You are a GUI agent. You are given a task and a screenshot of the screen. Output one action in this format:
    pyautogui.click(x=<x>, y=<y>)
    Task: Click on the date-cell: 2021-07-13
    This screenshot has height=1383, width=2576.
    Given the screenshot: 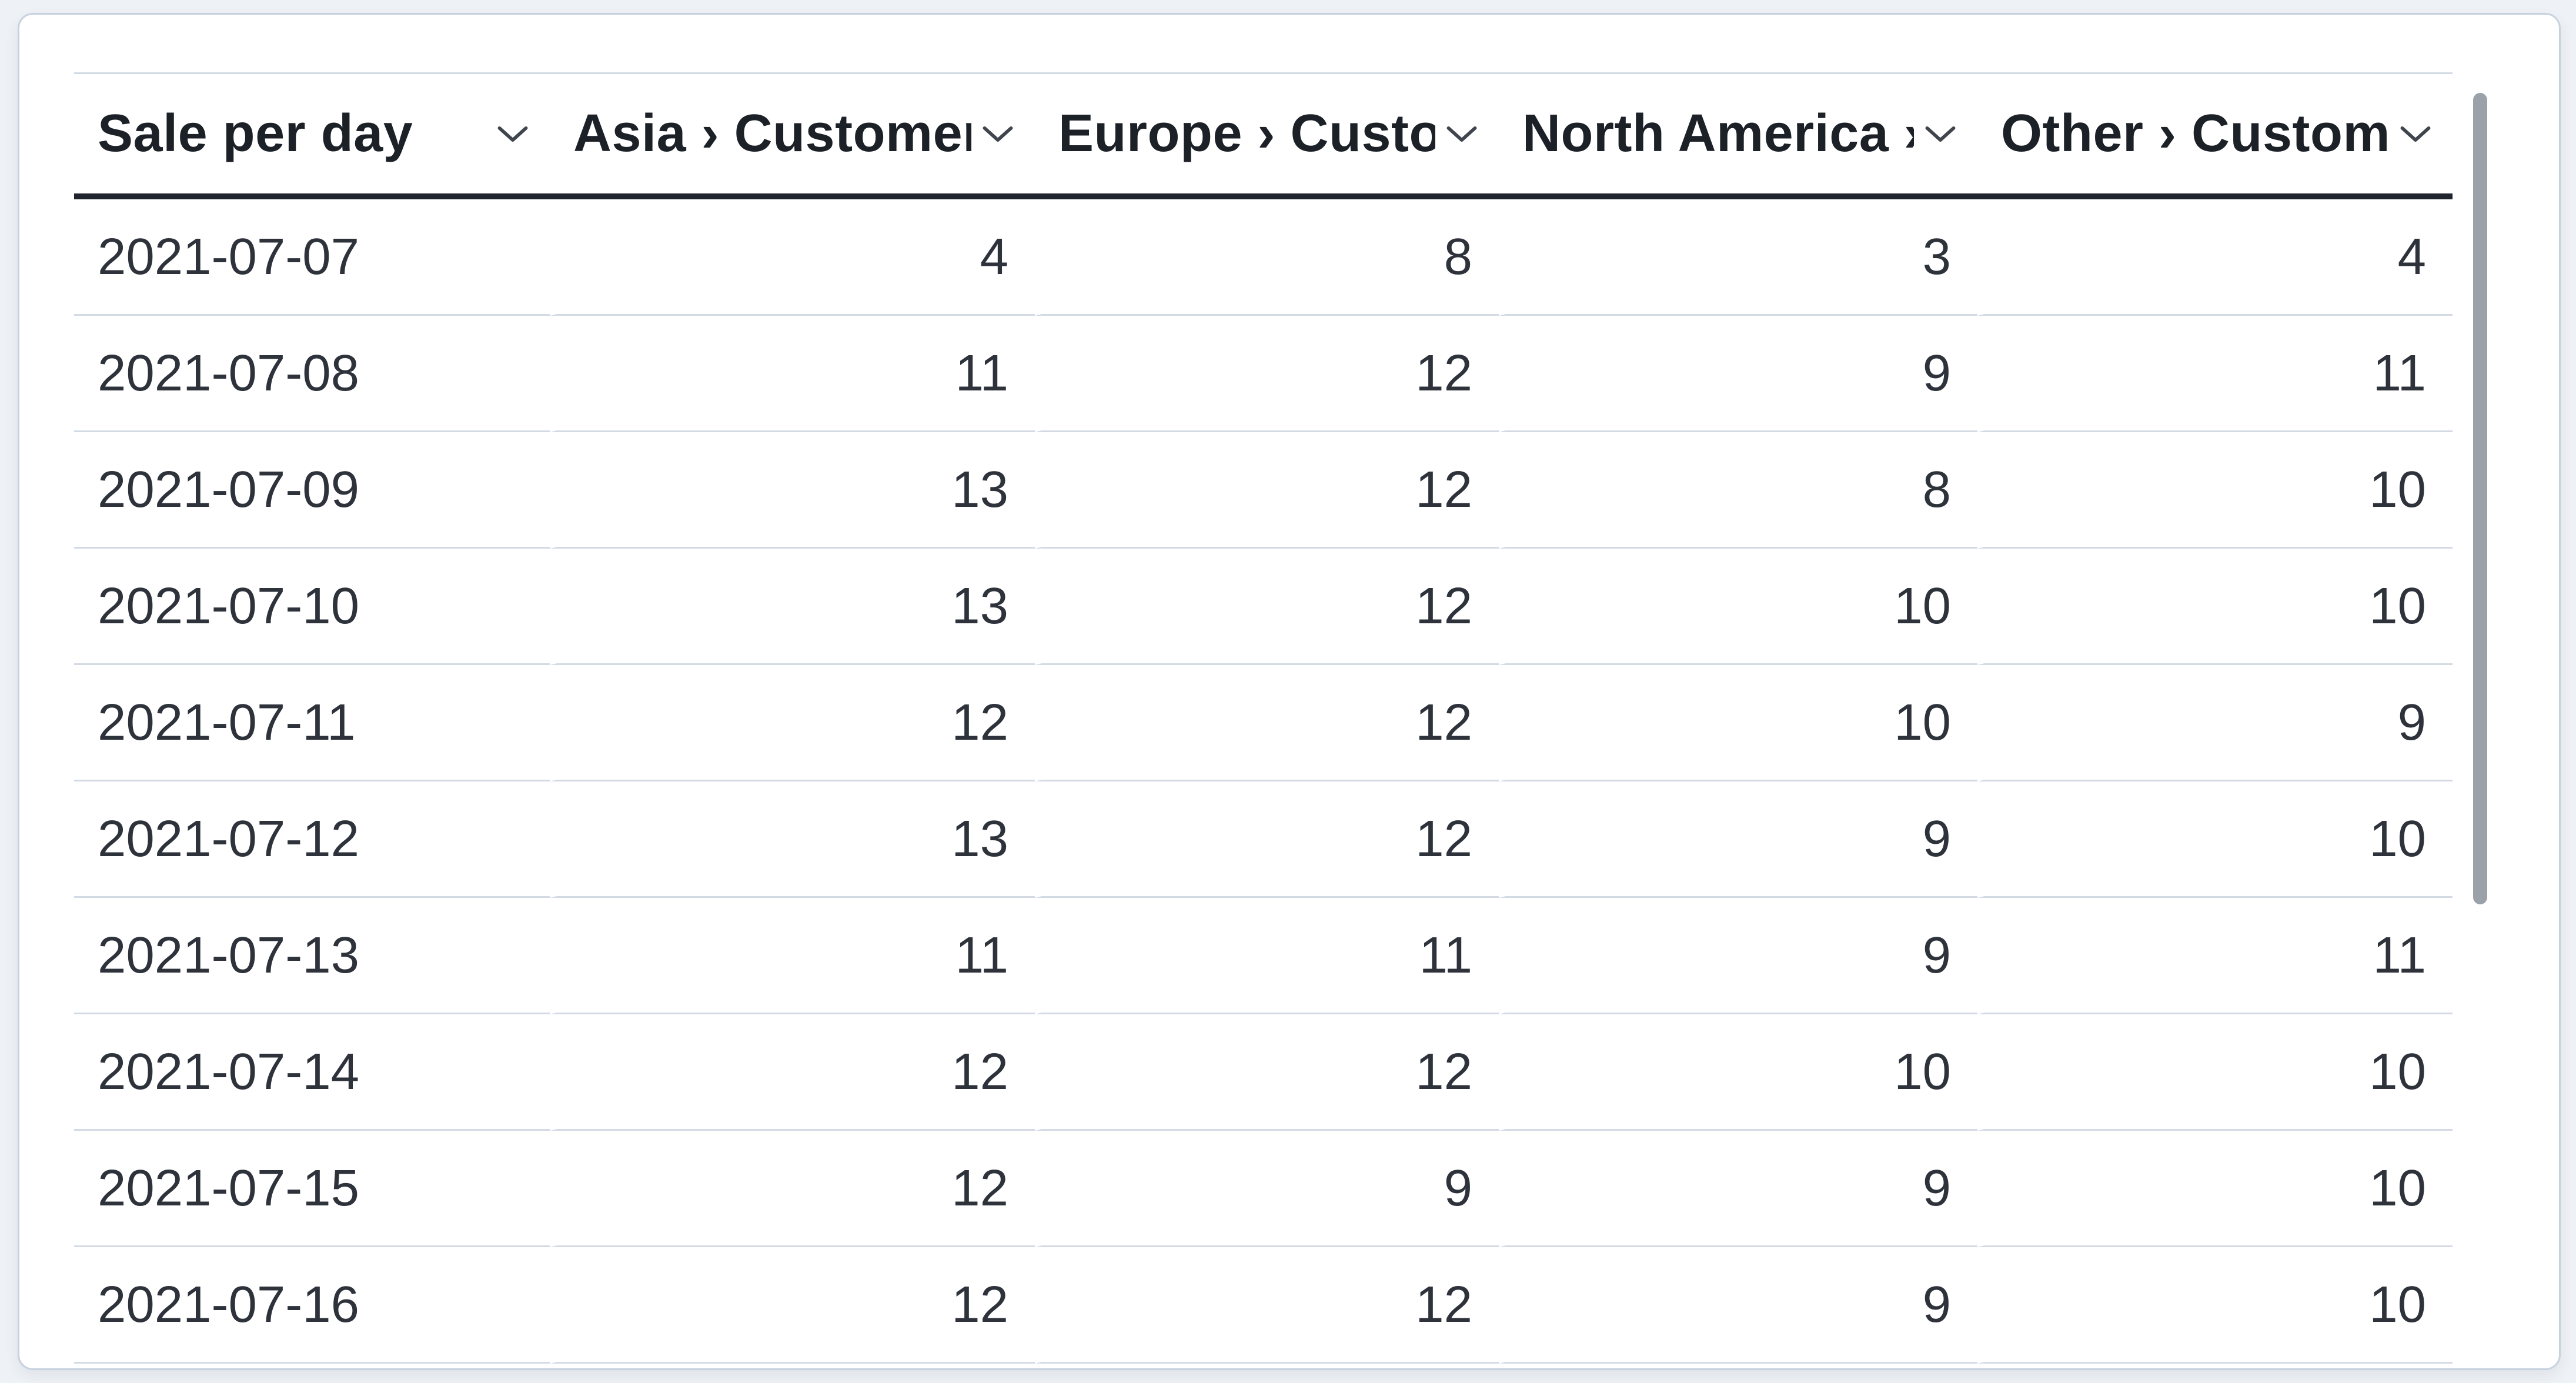 What is the action you would take?
    pyautogui.click(x=312, y=956)
    